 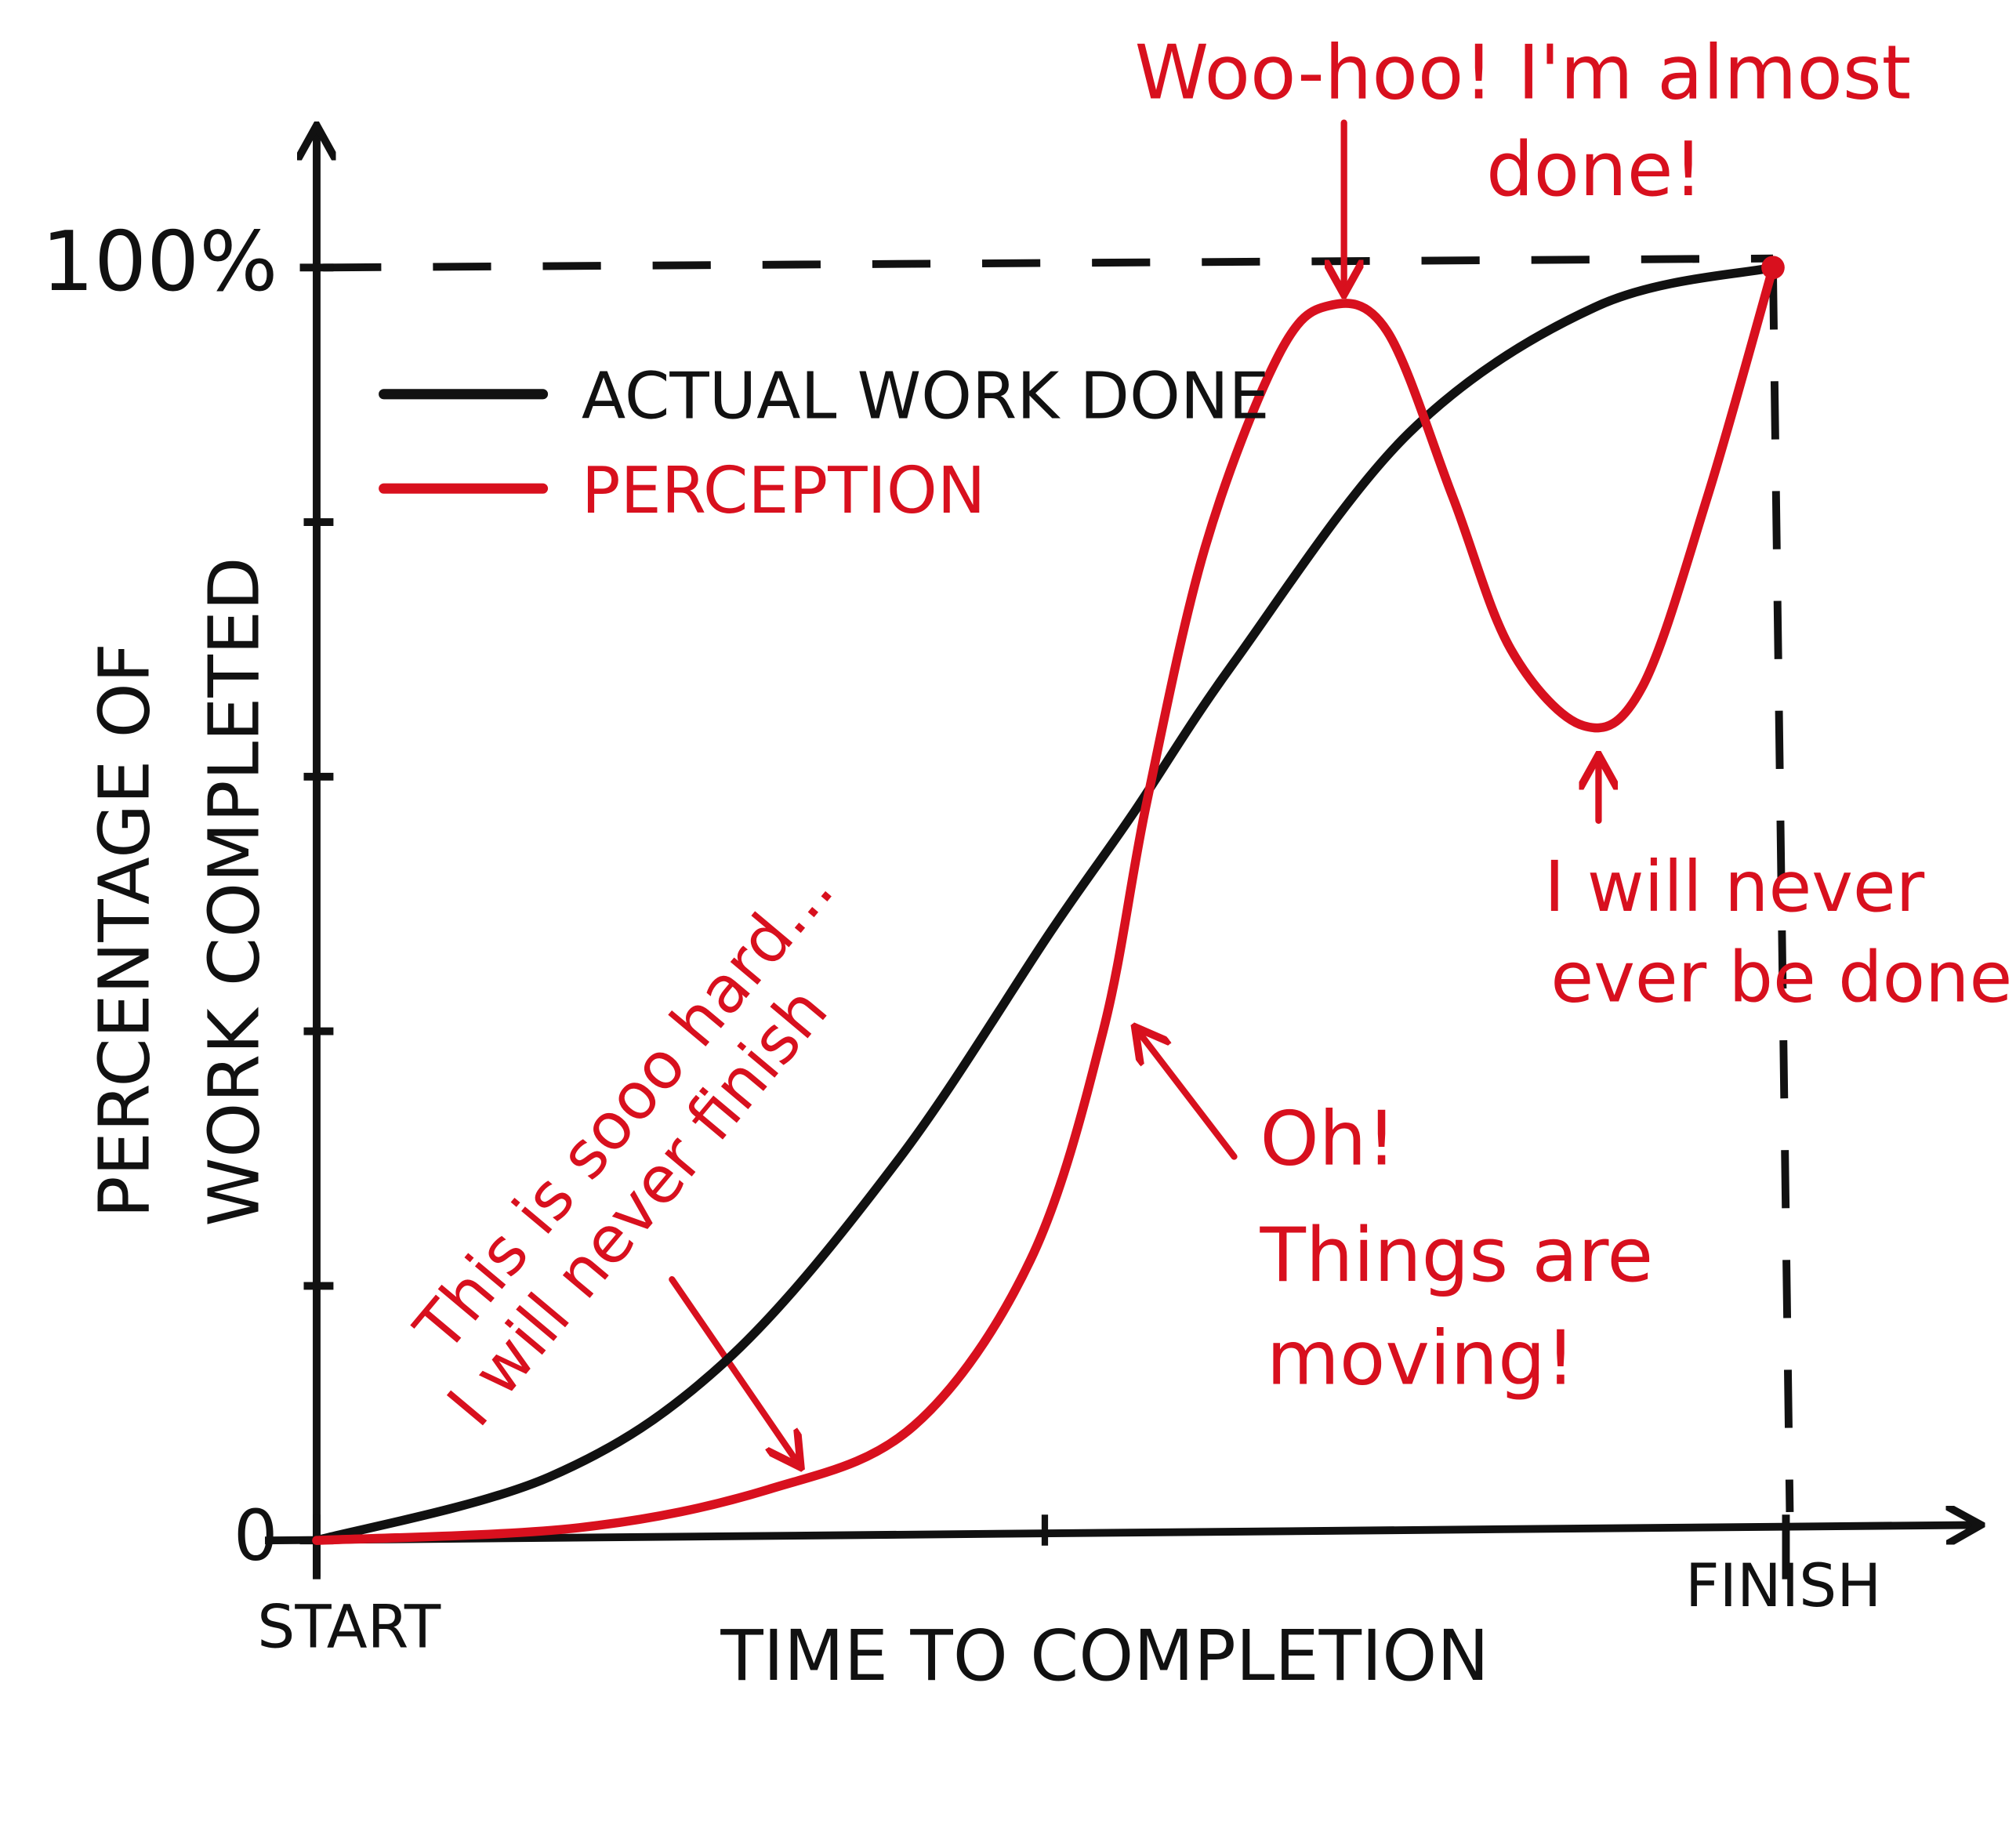 I want to click on annotation: Oh!, so click(x=1328, y=1138).